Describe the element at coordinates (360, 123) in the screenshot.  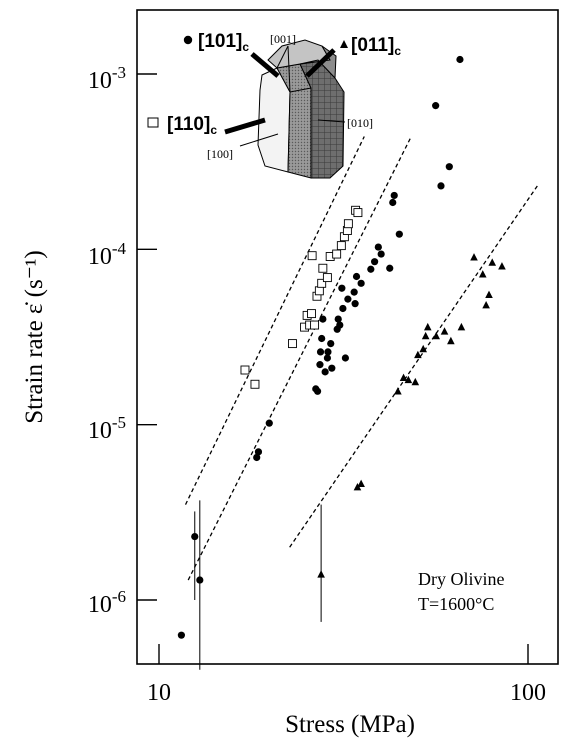
I see `crystal-label-010: [010]` at that location.